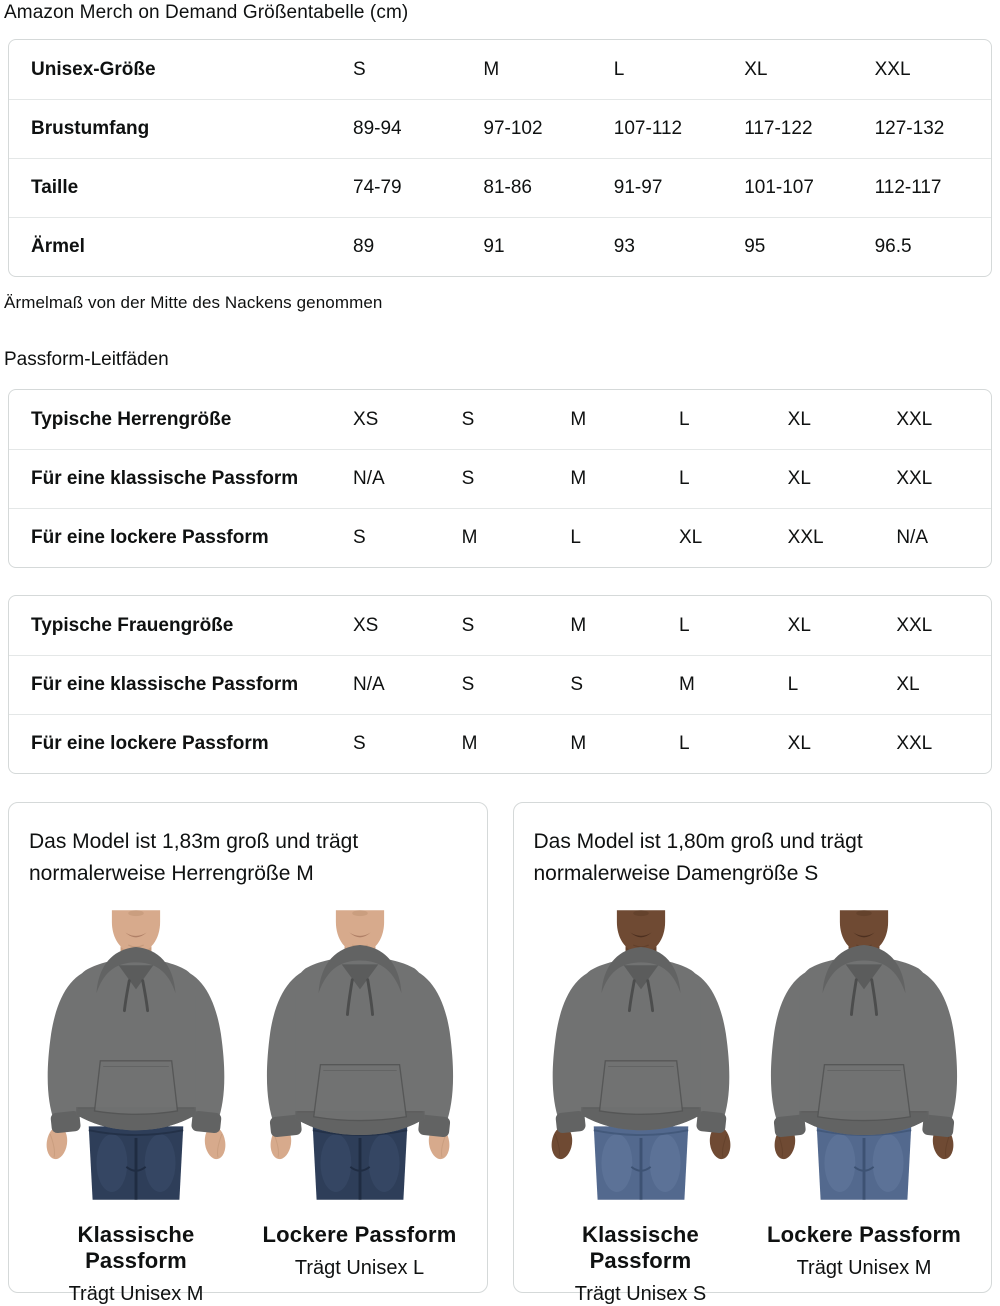 This screenshot has height=1306, width=1000. What do you see at coordinates (513, 128) in the screenshot?
I see `cell-value: 97-102` at bounding box center [513, 128].